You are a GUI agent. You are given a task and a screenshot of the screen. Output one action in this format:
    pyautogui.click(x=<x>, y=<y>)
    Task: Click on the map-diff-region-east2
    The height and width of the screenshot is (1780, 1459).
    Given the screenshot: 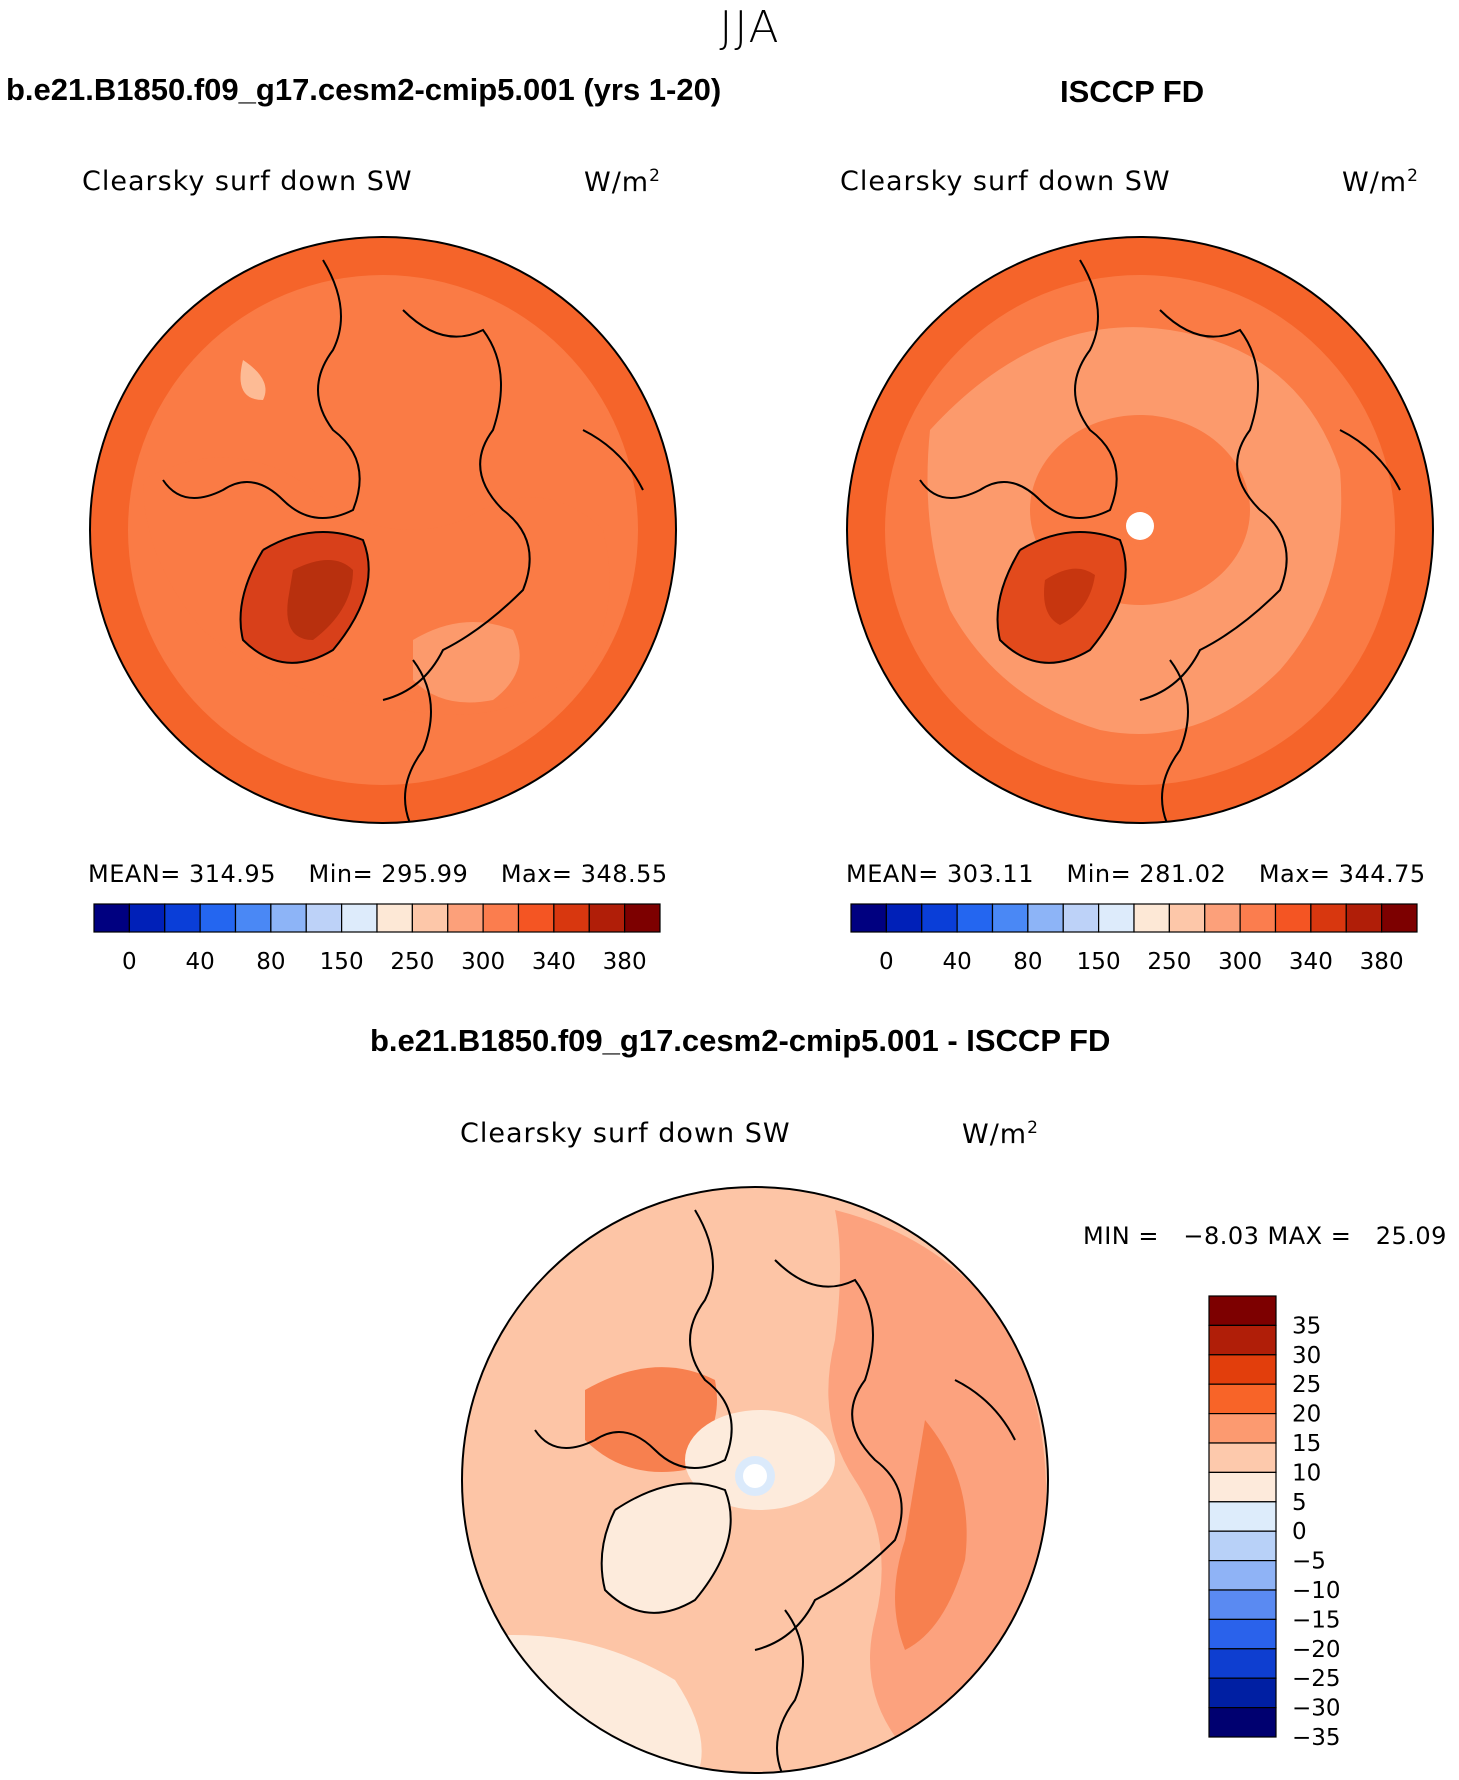 What is the action you would take?
    pyautogui.click(x=931, y=1535)
    